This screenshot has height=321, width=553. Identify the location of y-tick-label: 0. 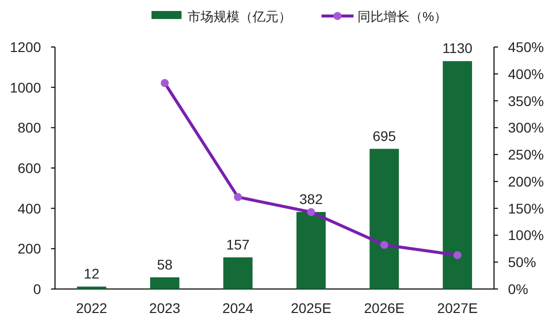
(37, 289).